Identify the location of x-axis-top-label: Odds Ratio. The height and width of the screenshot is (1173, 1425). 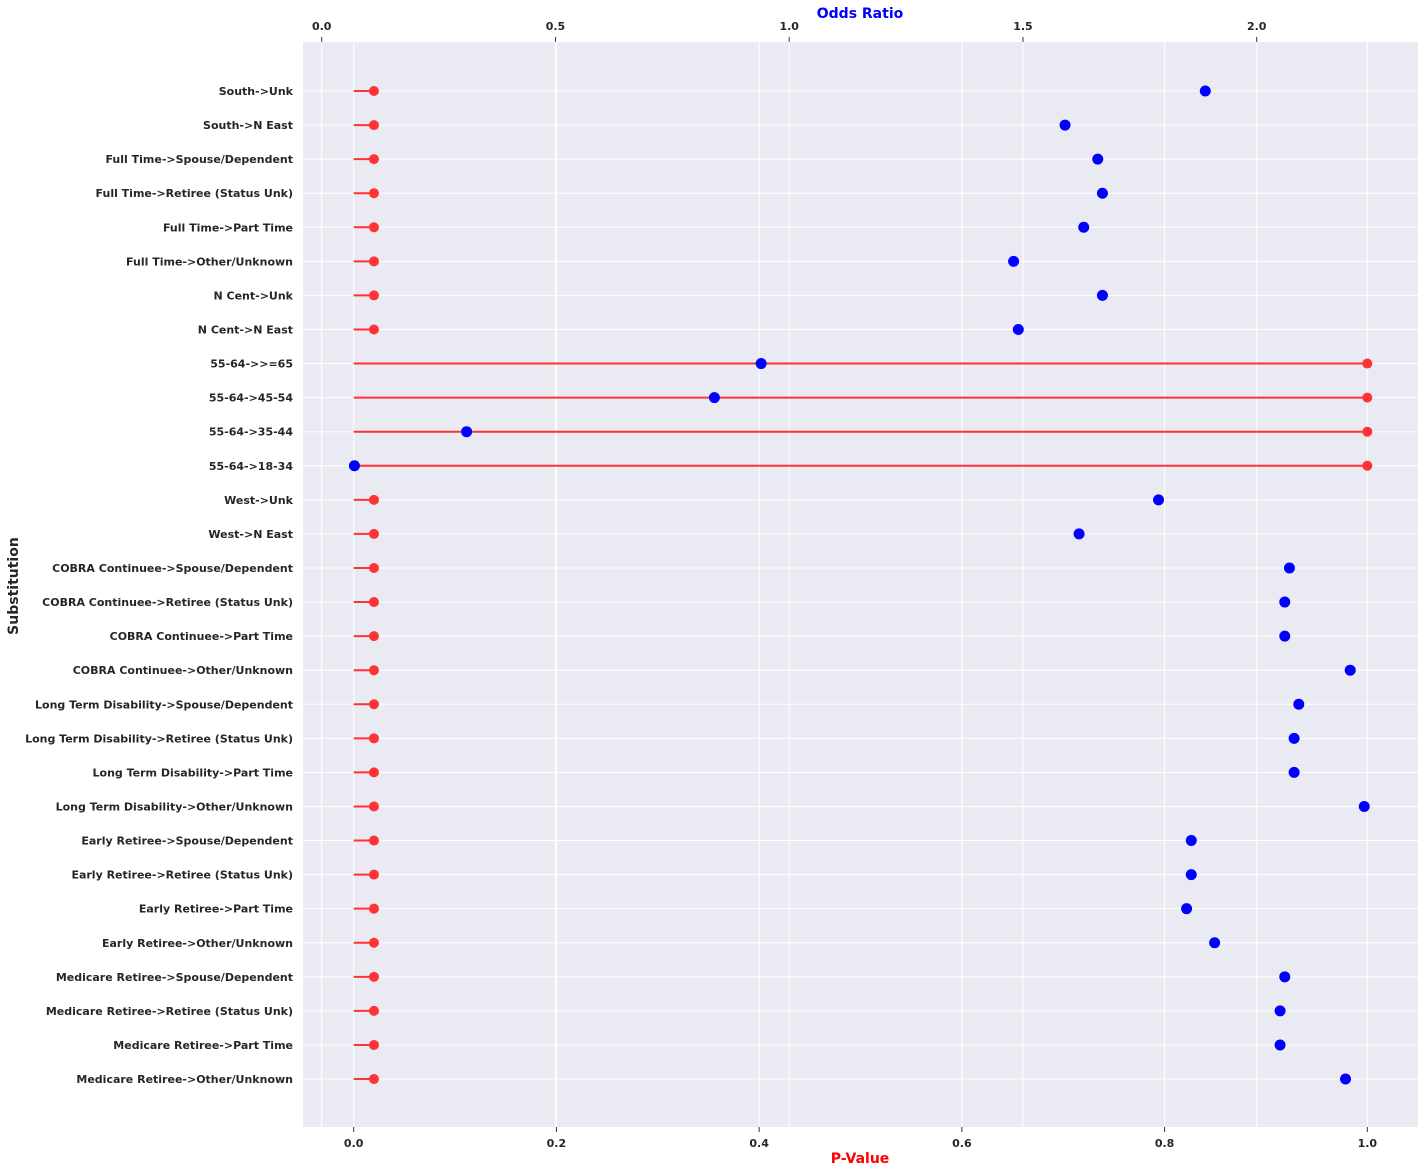
(860, 14).